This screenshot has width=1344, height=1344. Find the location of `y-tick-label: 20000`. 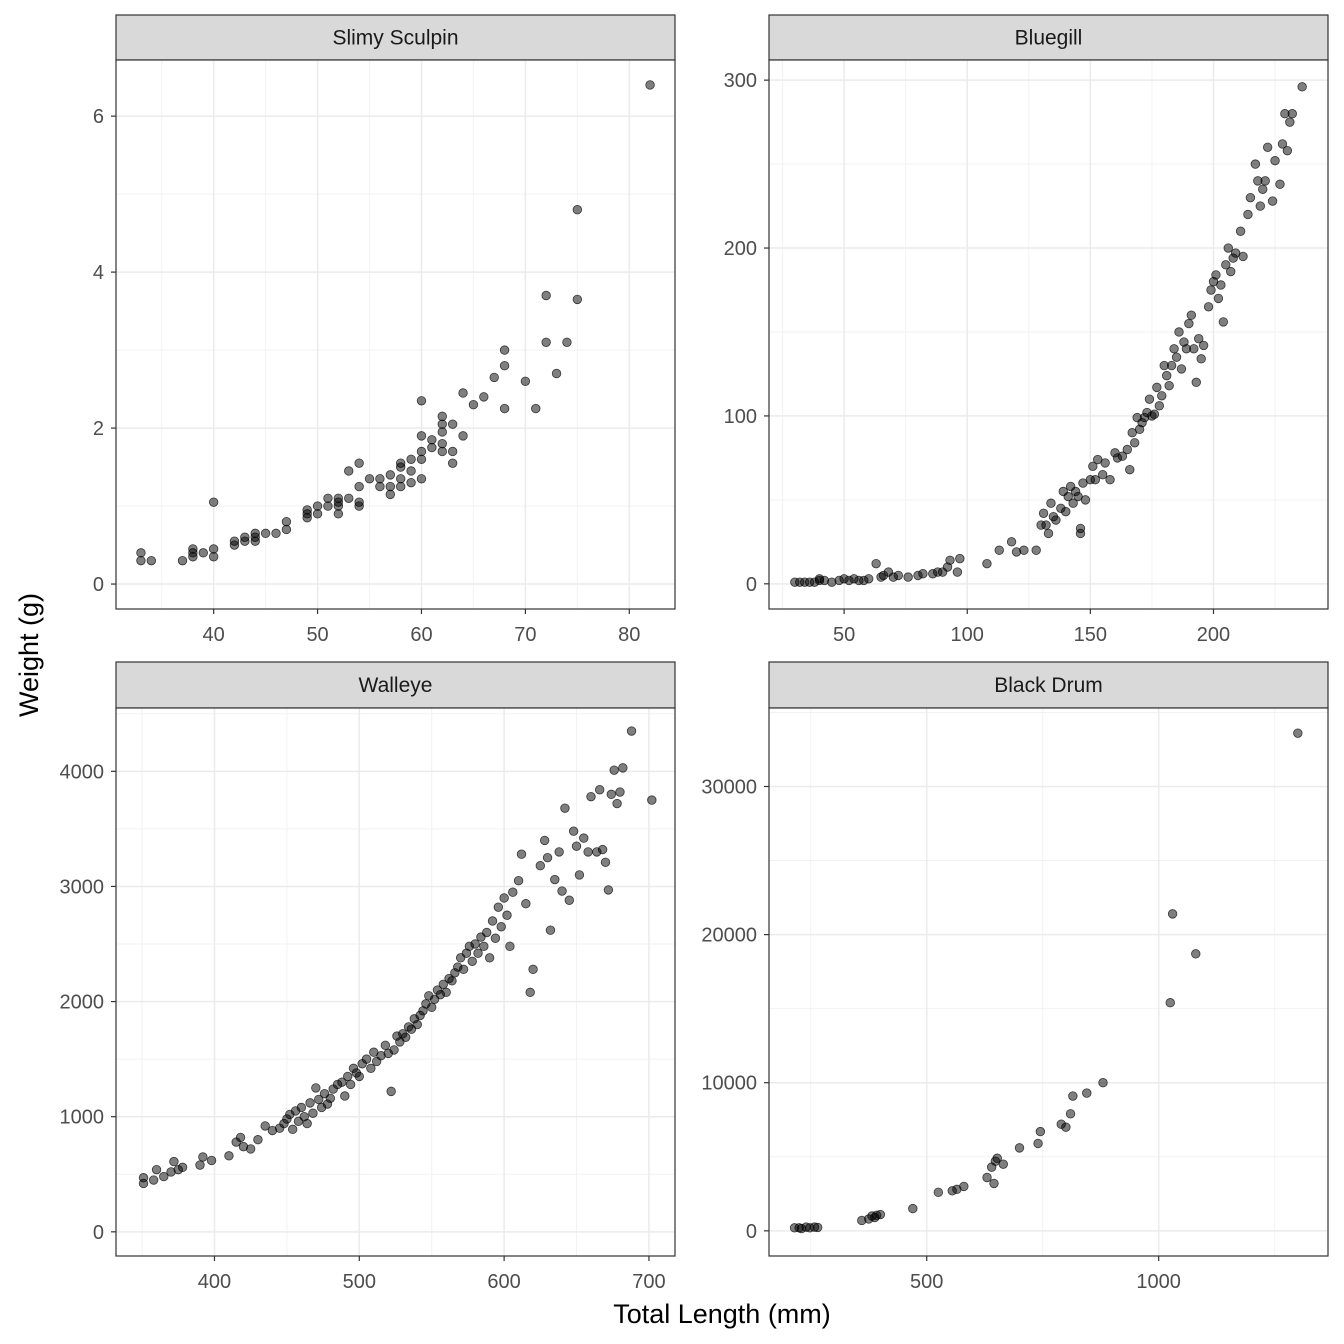

y-tick-label: 20000 is located at coordinates (729, 936).